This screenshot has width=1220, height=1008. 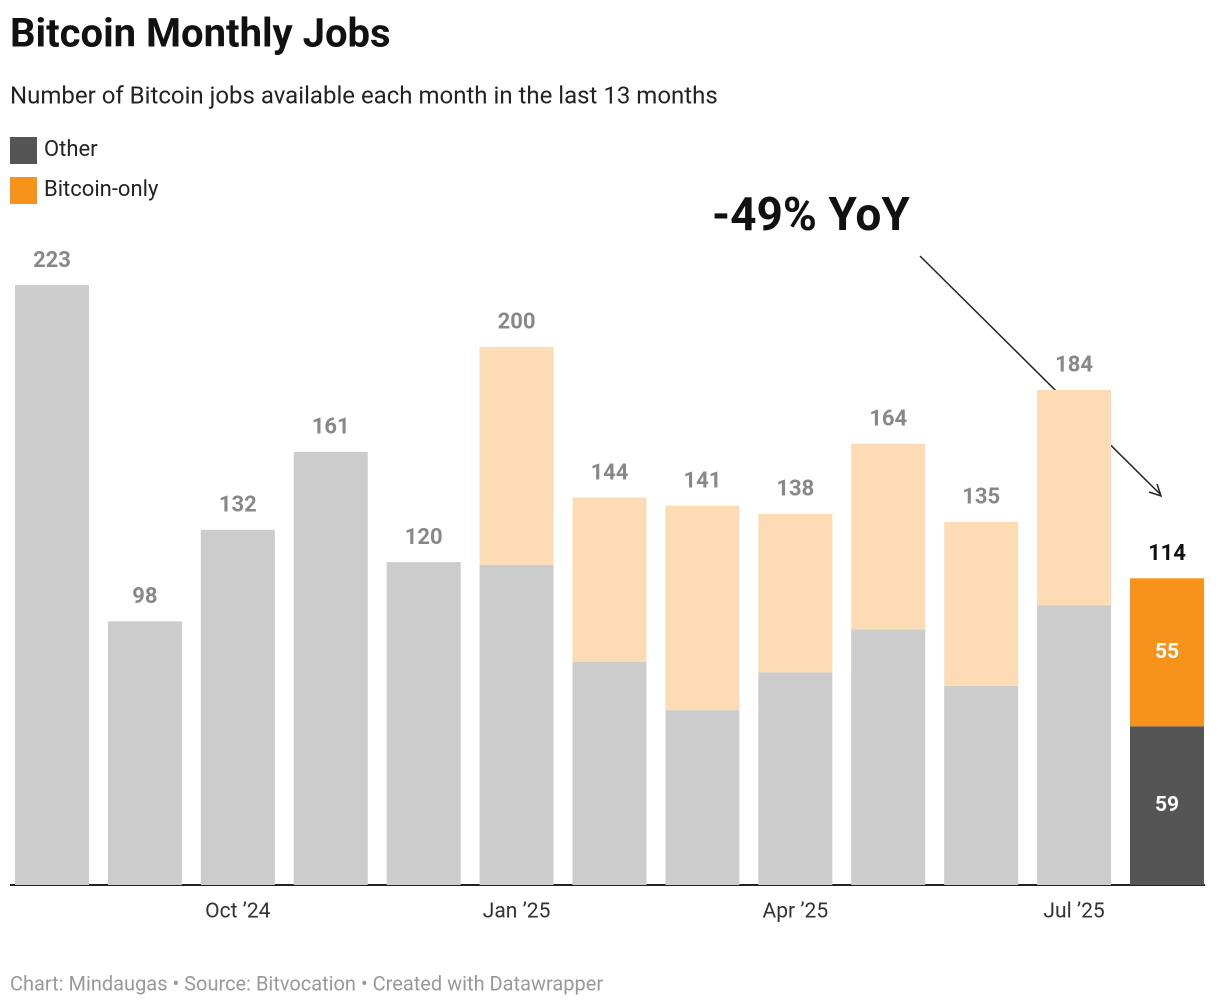 What do you see at coordinates (795, 489) in the screenshot?
I see `total-label: 138` at bounding box center [795, 489].